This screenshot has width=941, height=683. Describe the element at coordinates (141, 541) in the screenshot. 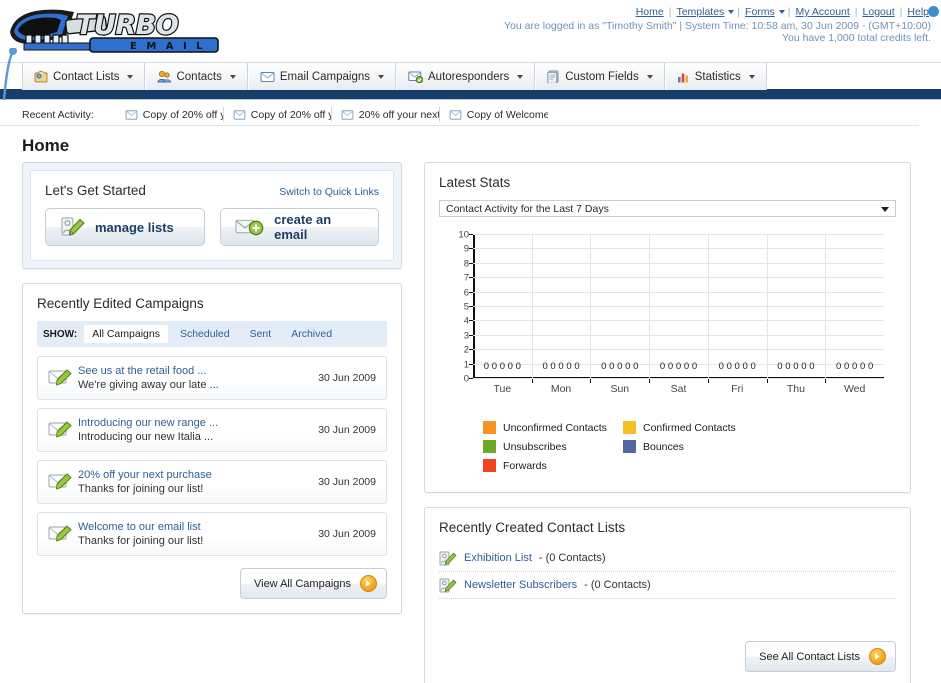

I see `campaign-subtitle: Thanks for joining our list!` at that location.